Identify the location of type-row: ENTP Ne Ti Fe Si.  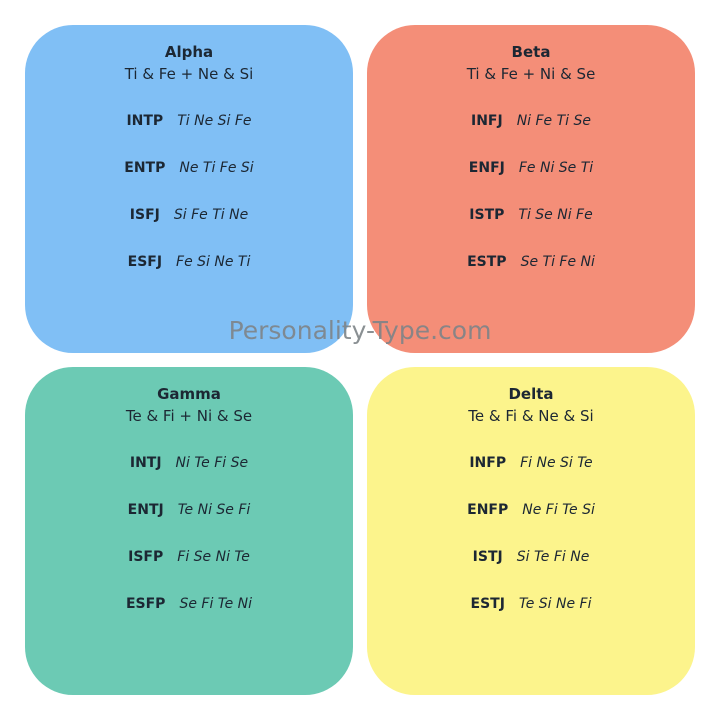
(189, 168).